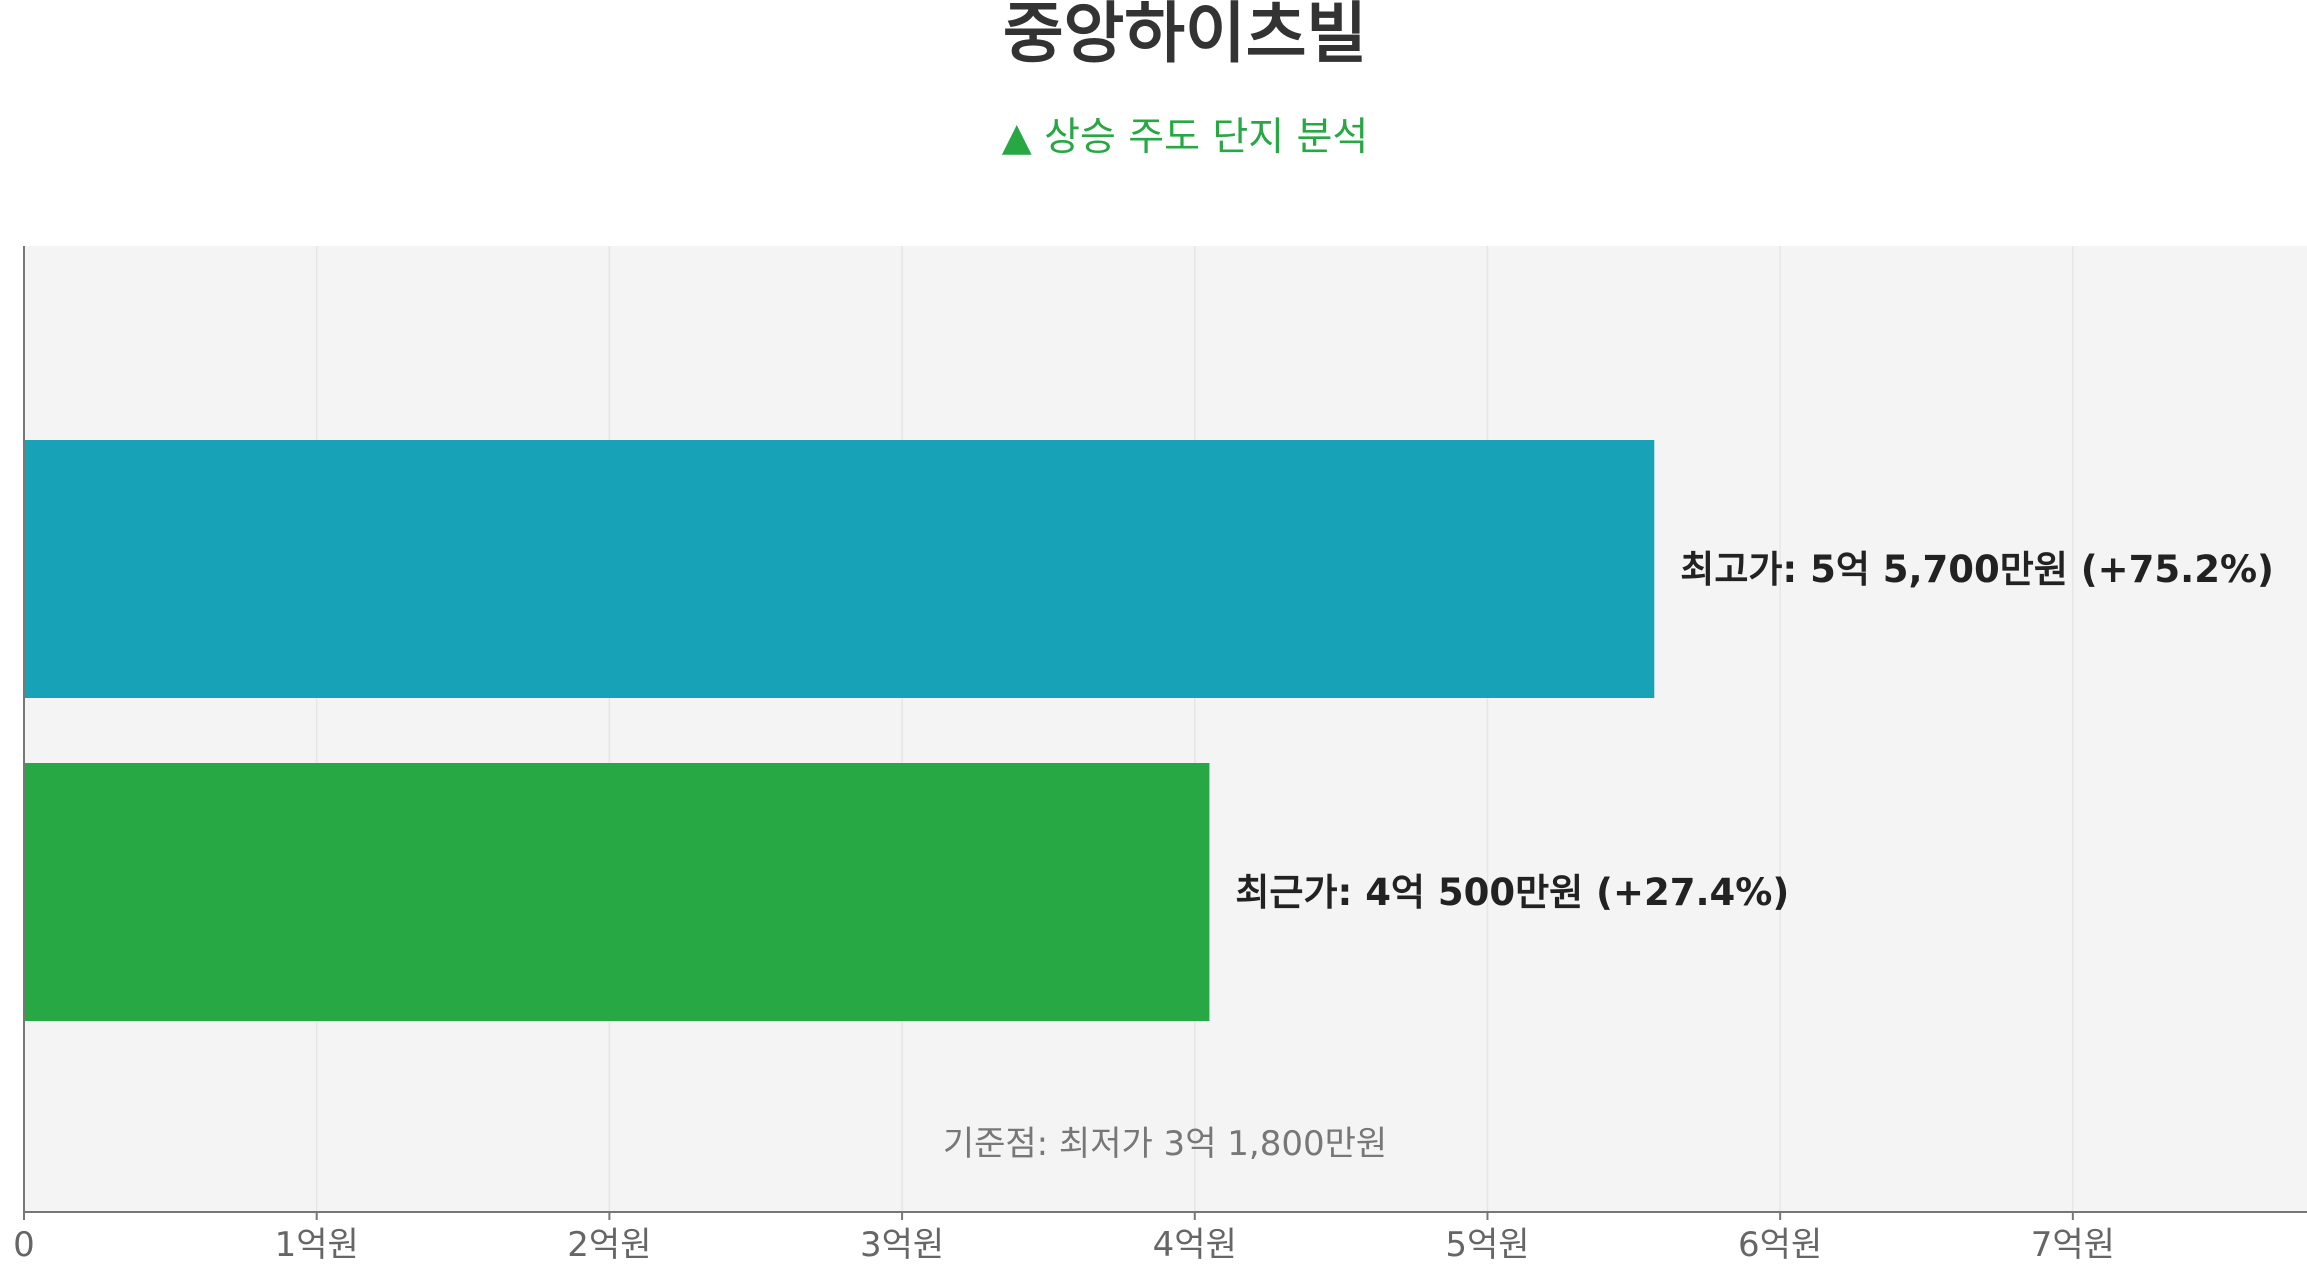 The height and width of the screenshot is (1268, 2307). What do you see at coordinates (317, 1245) in the screenshot?
I see `x-tick-label: 1억원` at bounding box center [317, 1245].